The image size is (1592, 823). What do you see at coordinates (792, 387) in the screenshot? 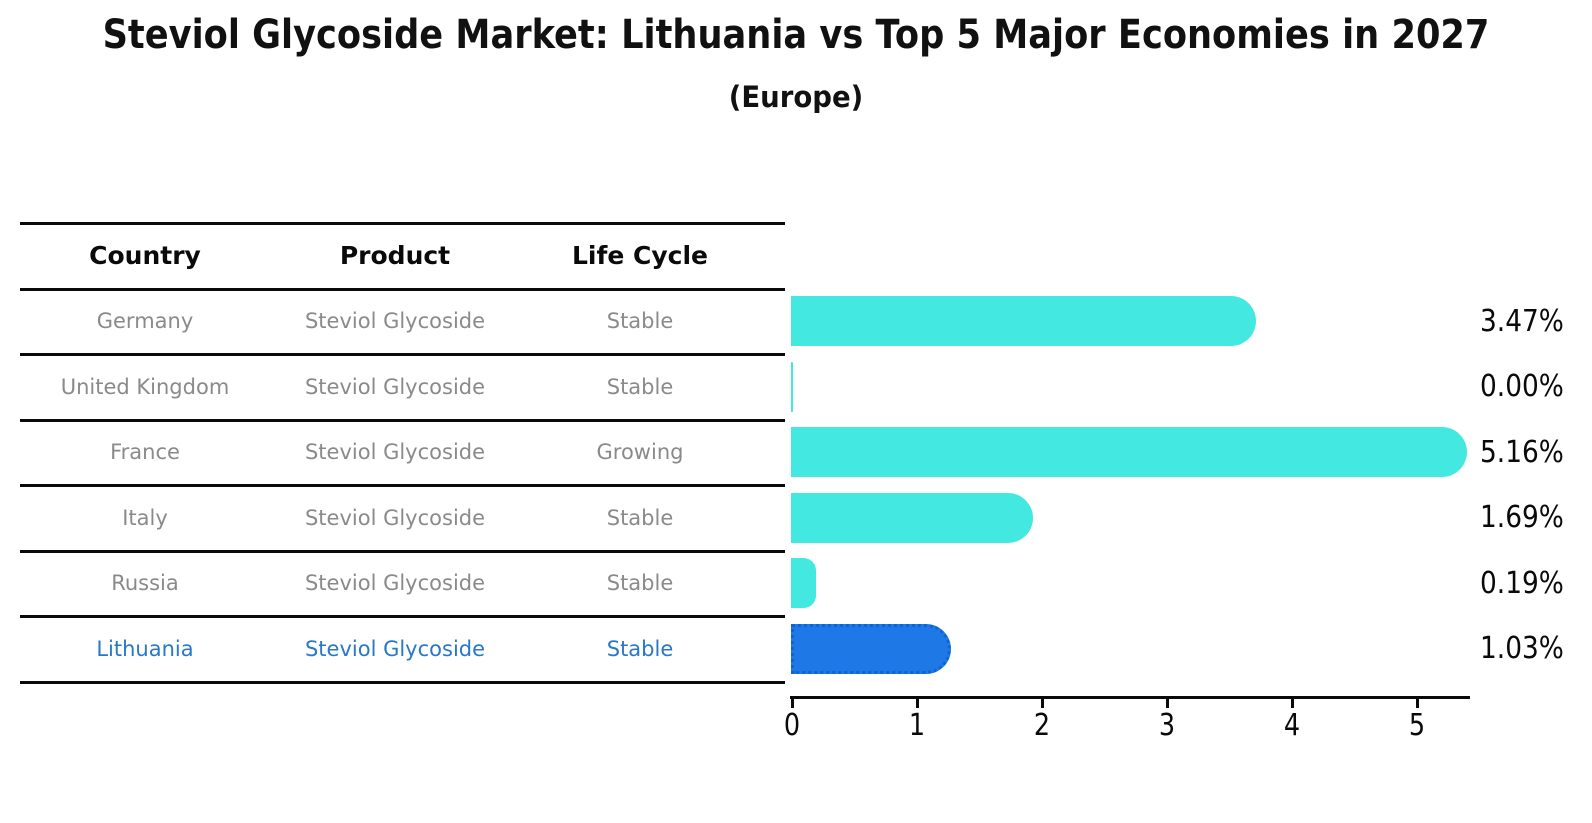
I see `bar-united-kingdom` at bounding box center [792, 387].